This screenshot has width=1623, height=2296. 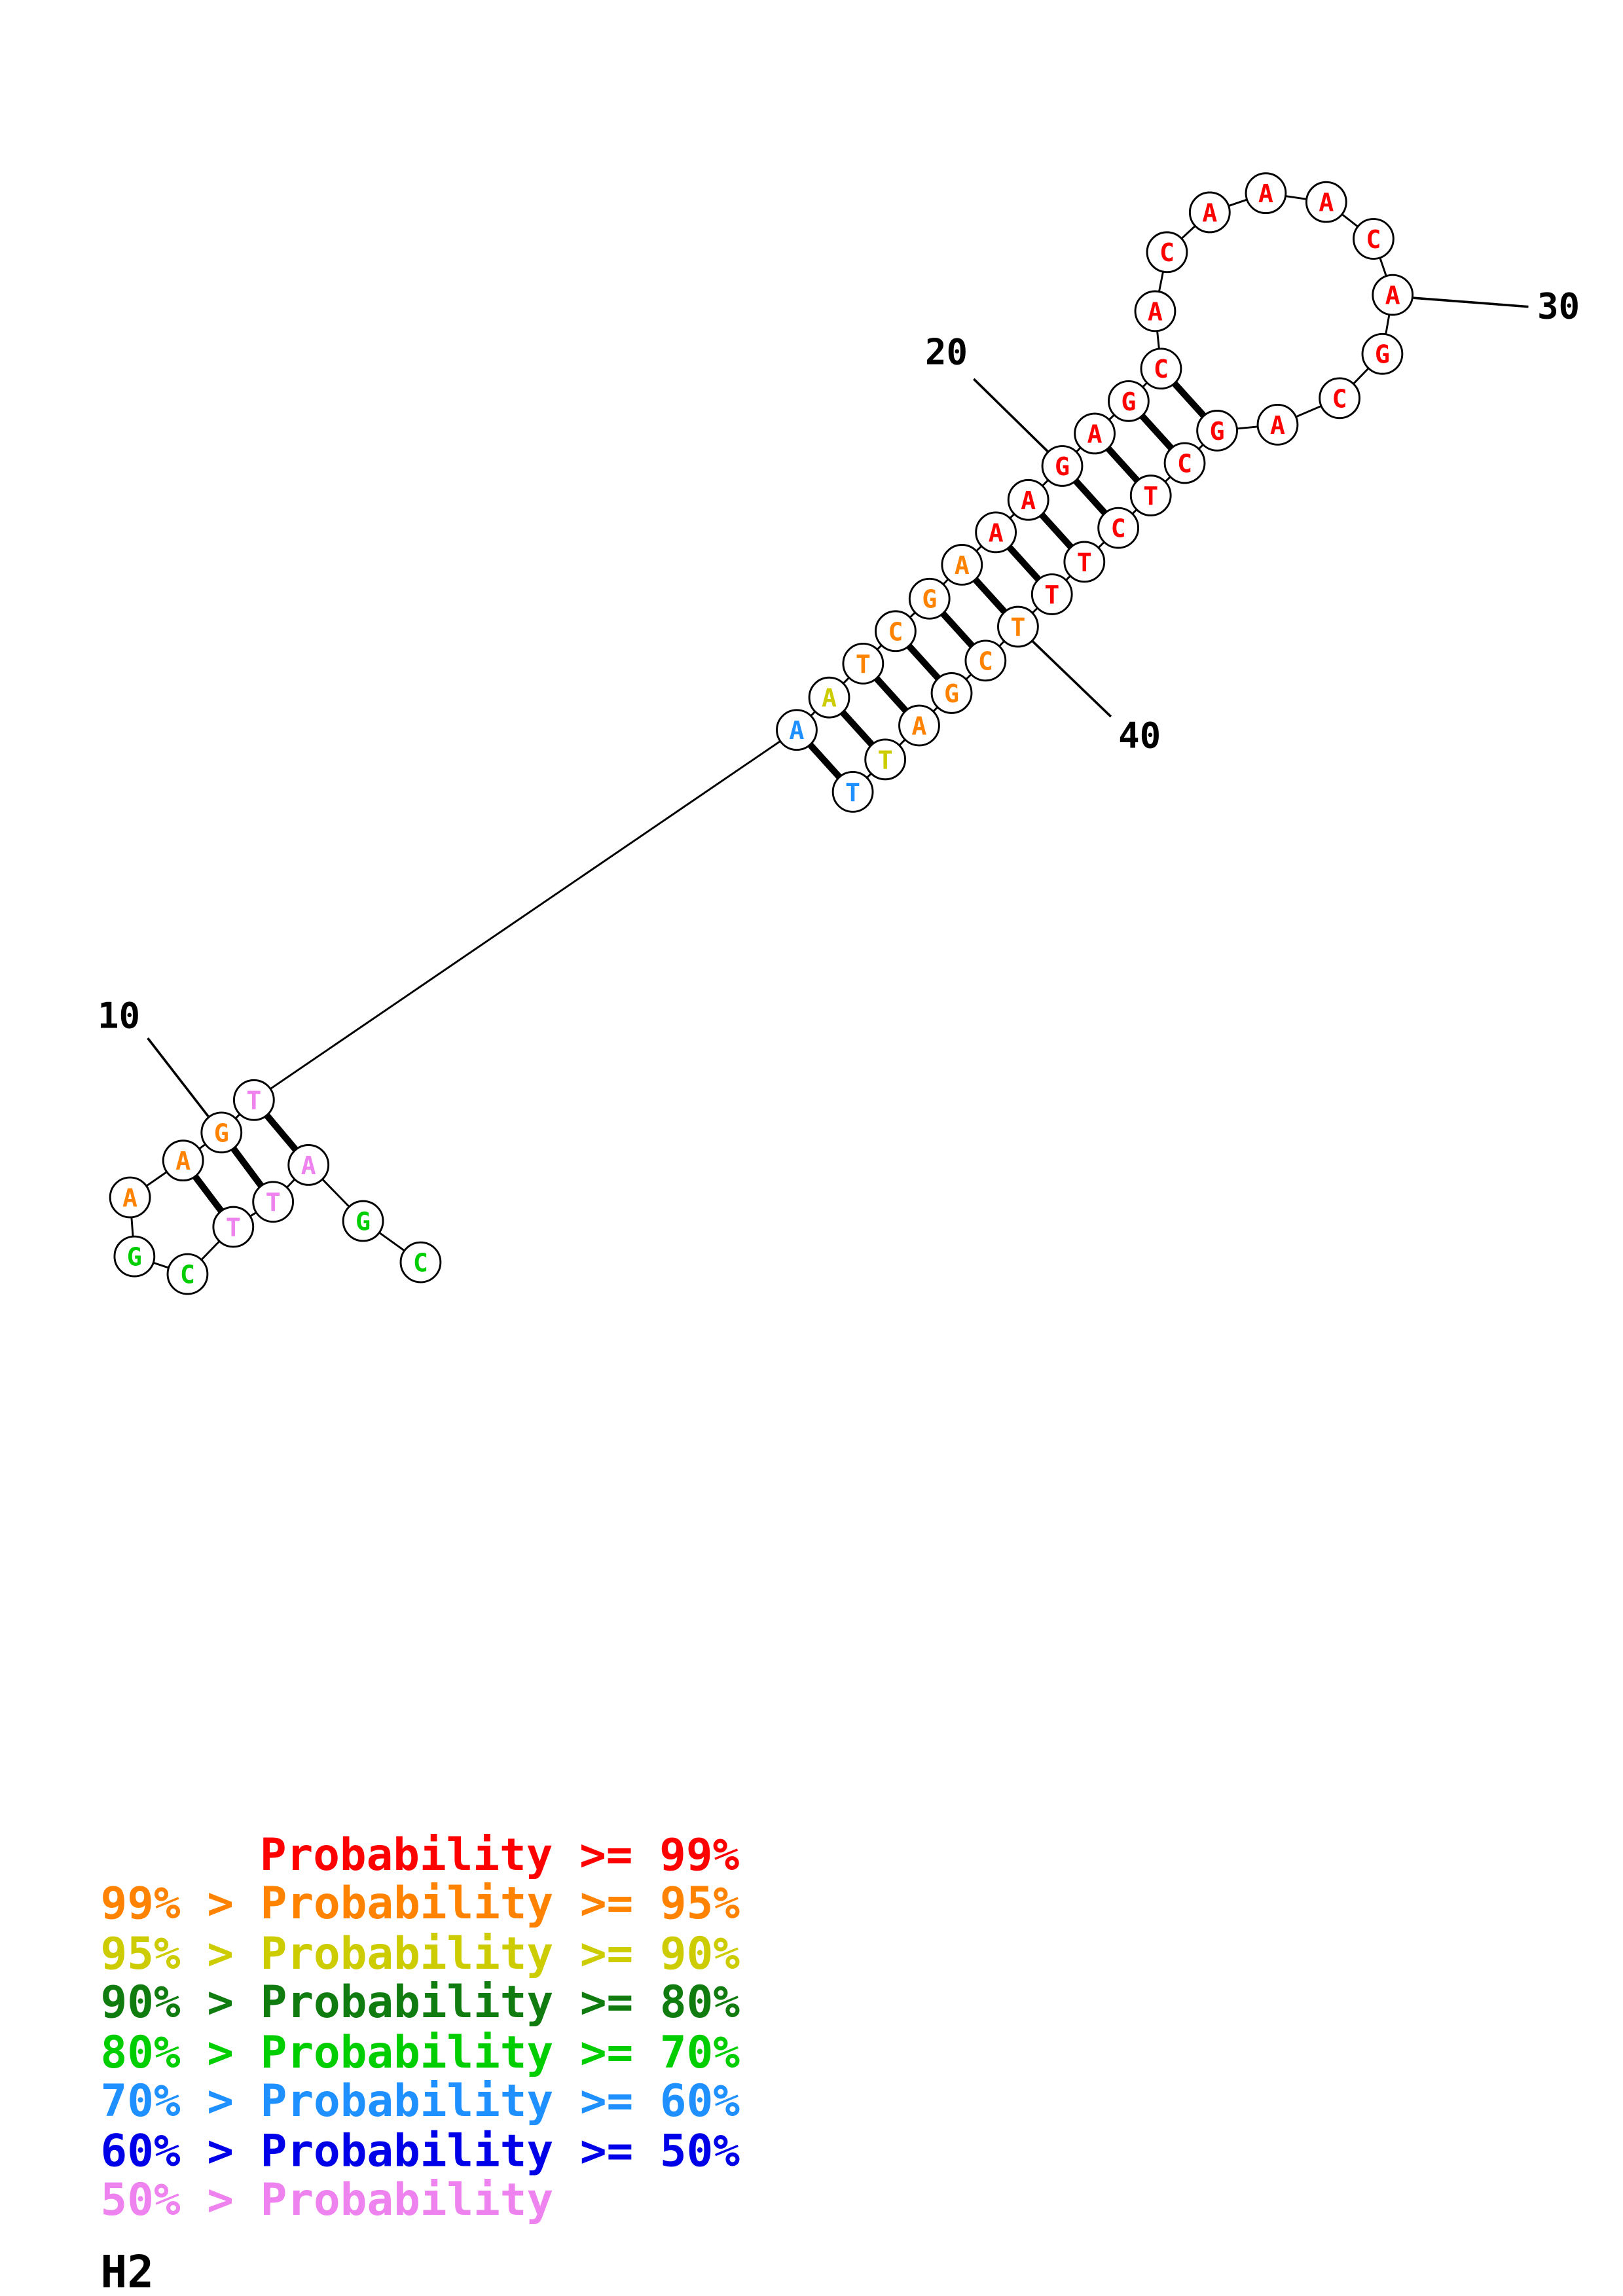 I want to click on position-label: 20, so click(x=946, y=352).